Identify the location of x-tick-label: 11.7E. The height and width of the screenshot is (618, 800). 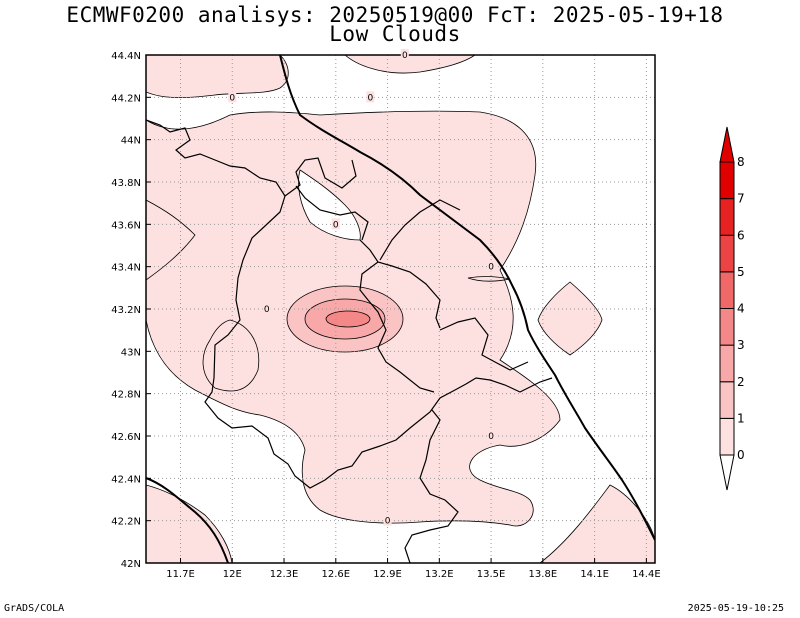
(180, 574).